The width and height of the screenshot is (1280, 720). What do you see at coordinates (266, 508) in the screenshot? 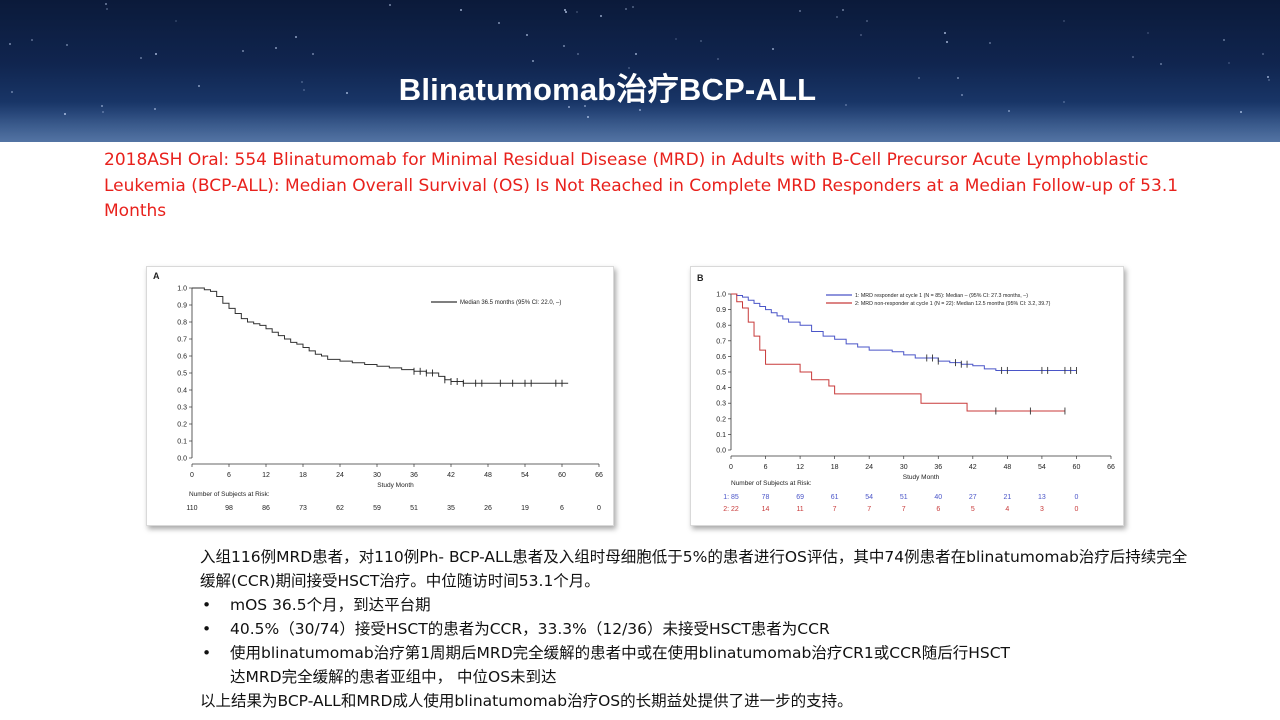
I see `risk-value: 86` at bounding box center [266, 508].